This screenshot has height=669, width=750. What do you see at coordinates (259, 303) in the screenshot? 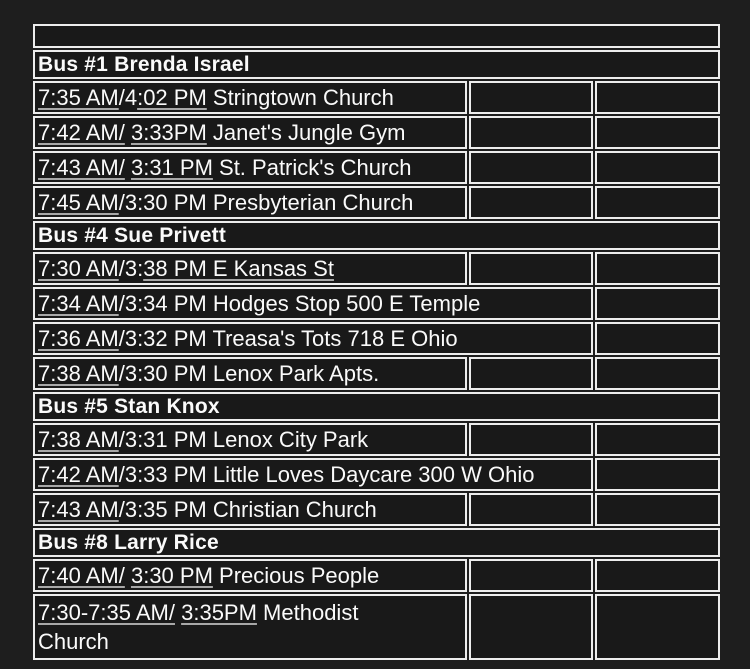
I see `stop-description: 7:34 AM/3:34 PM Hodges Stop 500 E Temple` at bounding box center [259, 303].